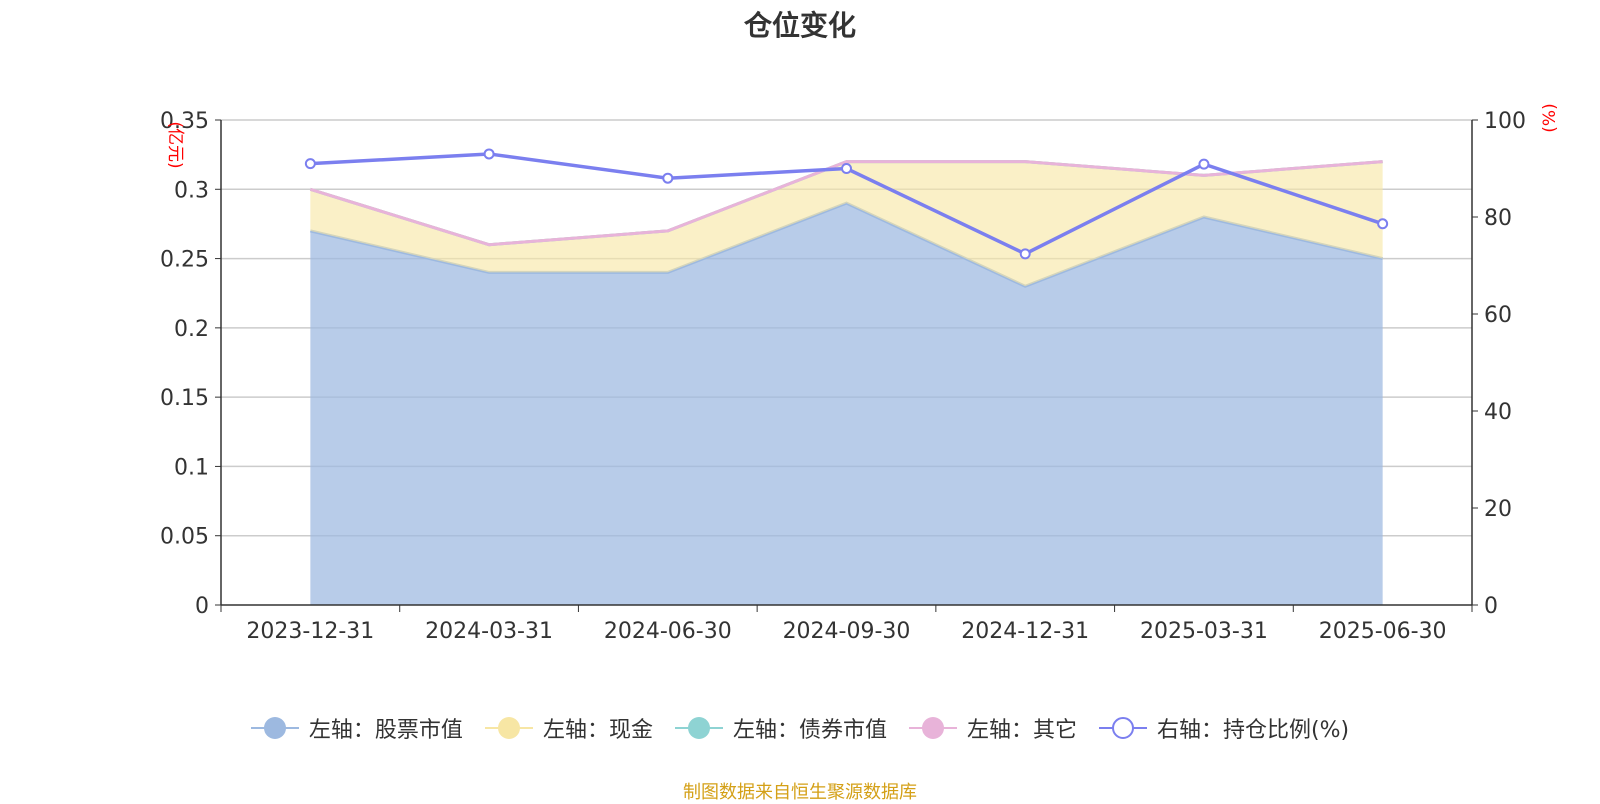  I want to click on left-axis-tick-label: 0, so click(202, 606).